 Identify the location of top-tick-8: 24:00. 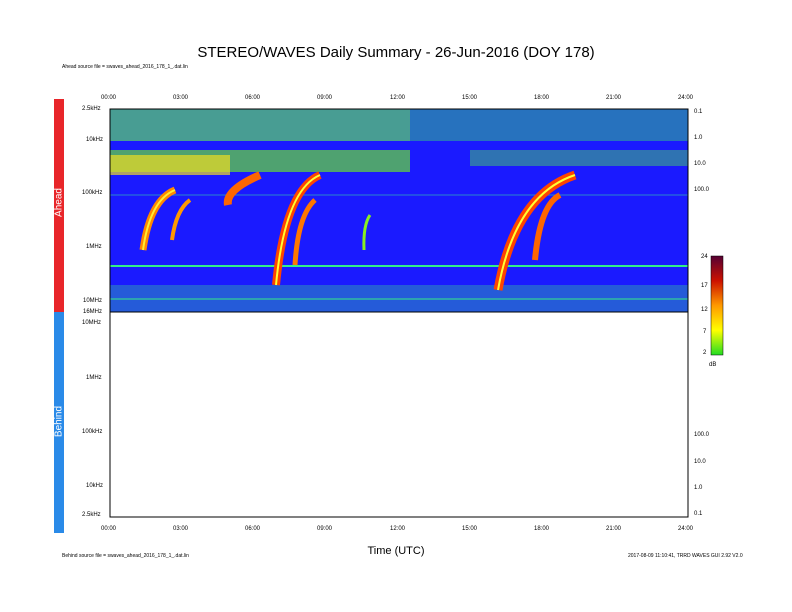
(686, 98).